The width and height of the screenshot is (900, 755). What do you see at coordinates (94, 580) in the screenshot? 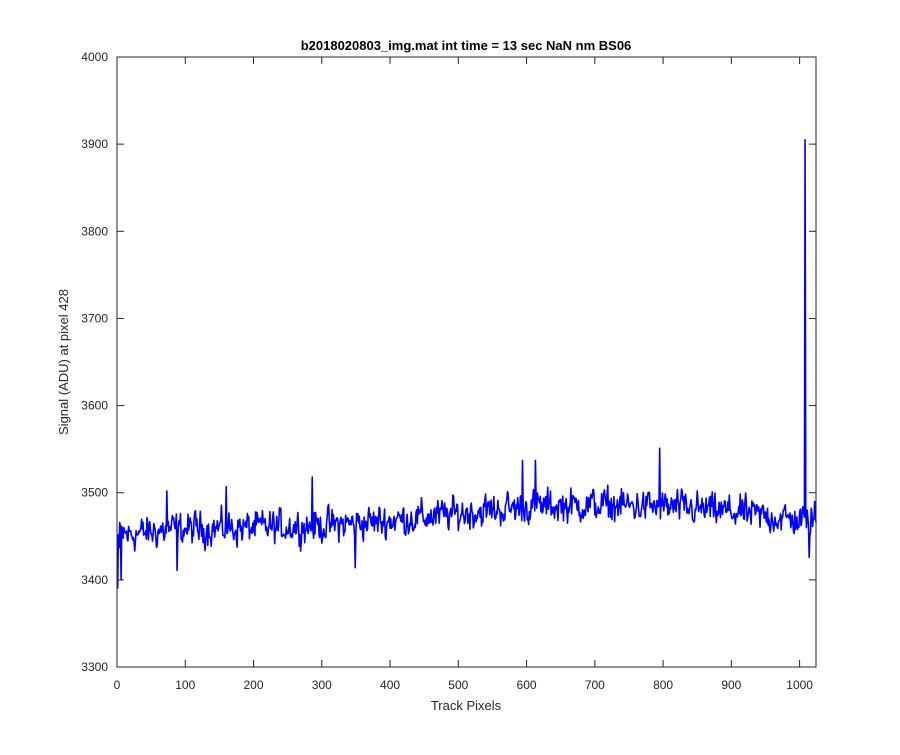
I see `y-tick-label: 3400` at bounding box center [94, 580].